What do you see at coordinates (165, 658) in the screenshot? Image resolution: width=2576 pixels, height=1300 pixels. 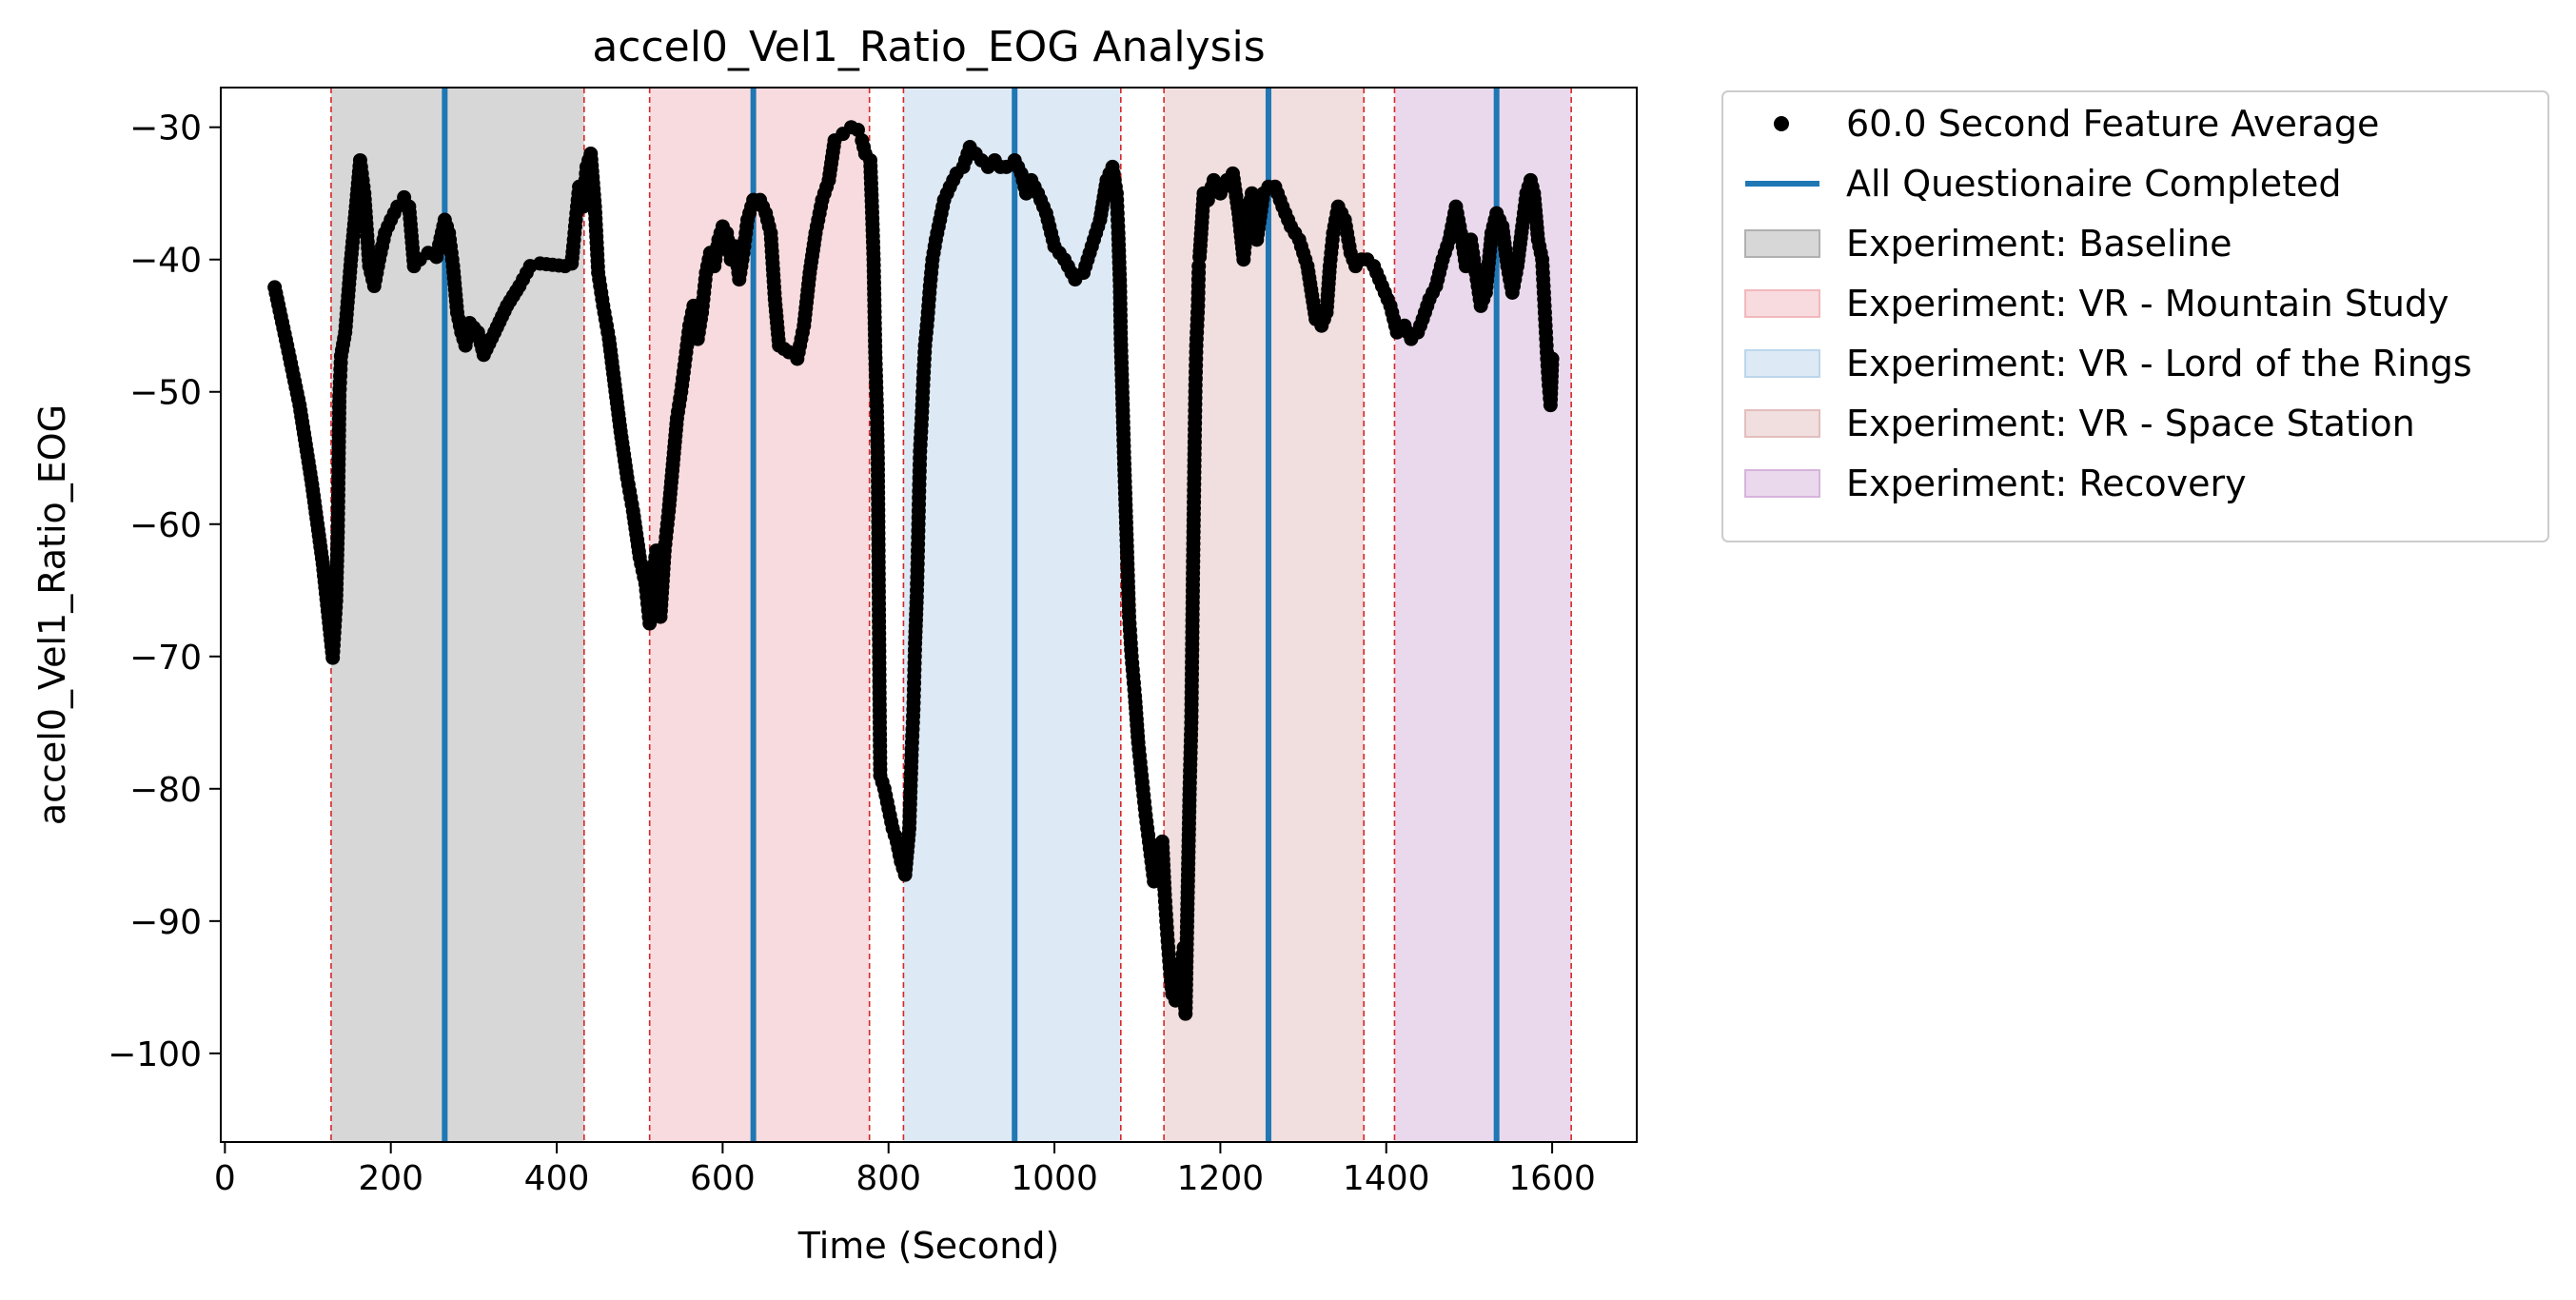 I see `y-tick-label: −70` at bounding box center [165, 658].